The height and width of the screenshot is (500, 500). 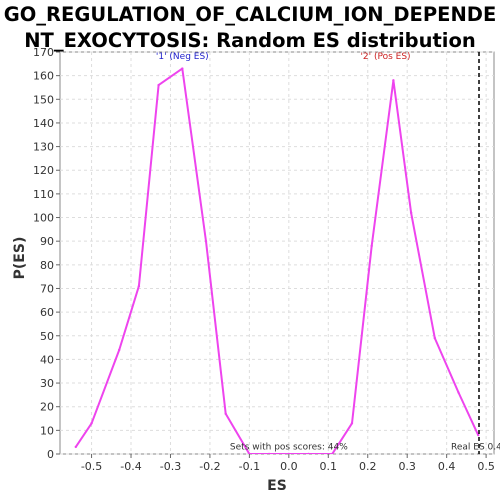 I want to click on y-tick-label: 70, so click(x=47, y=288).